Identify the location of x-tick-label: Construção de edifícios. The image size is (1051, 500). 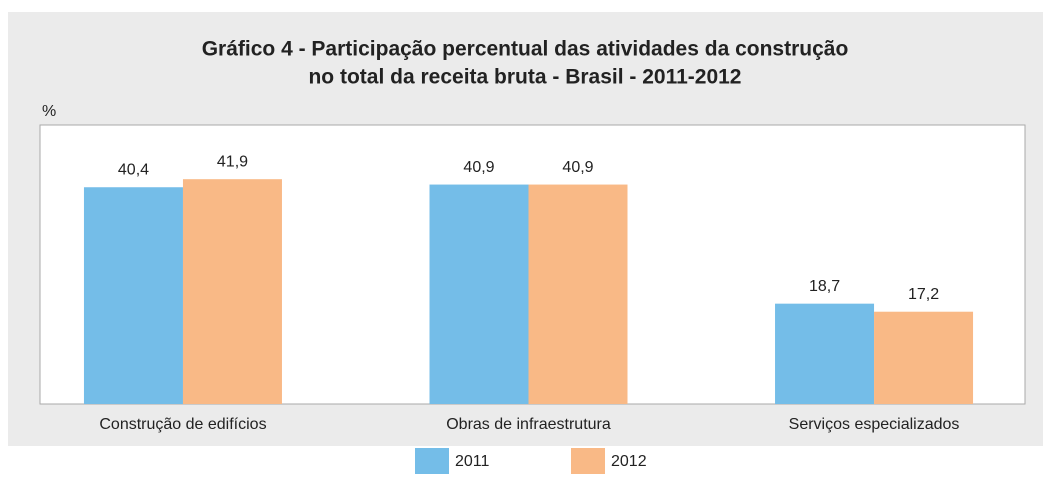
(182, 424).